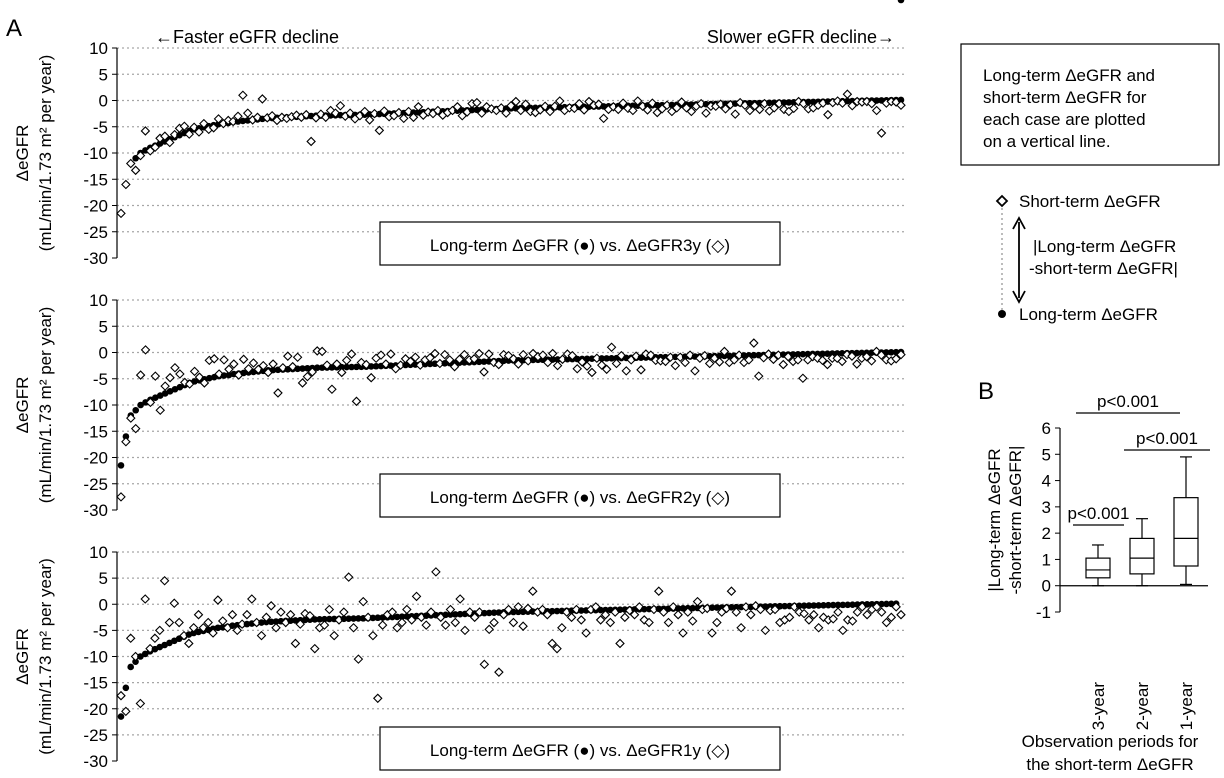 This screenshot has width=1224, height=778. I want to click on y-tick-label: -10, so click(95, 657).